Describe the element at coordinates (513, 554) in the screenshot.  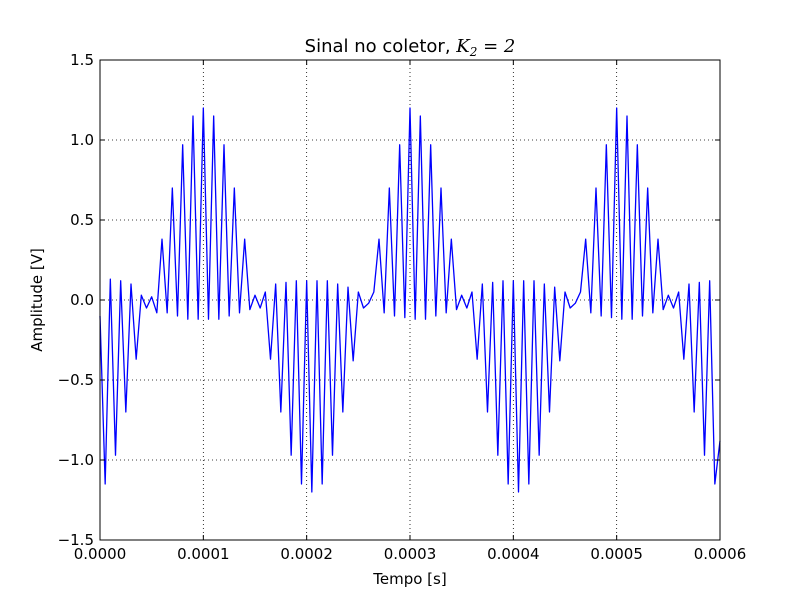
I see `x-tick-label: 0.0004` at that location.